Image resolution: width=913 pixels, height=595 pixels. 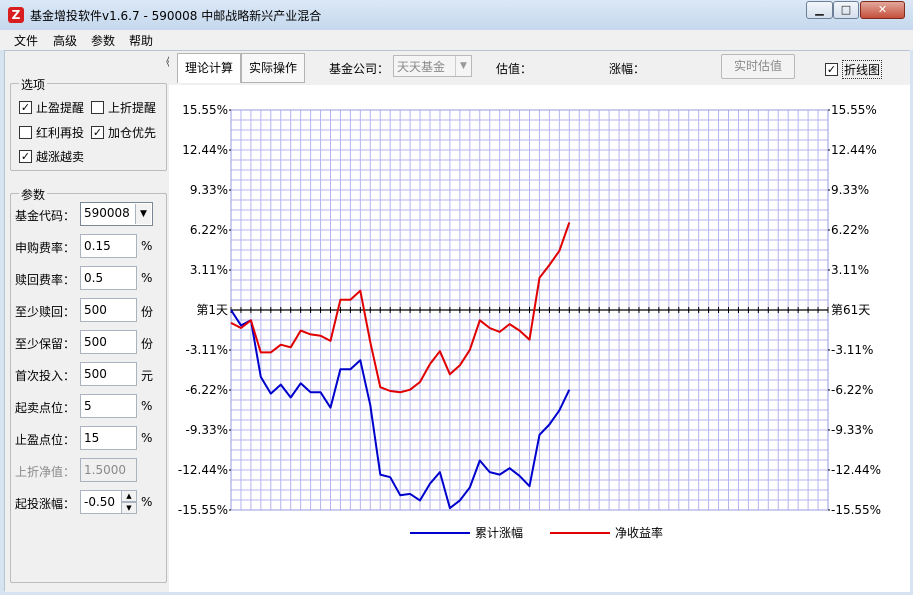 I want to click on option-label: 上折提醒, so click(x=132, y=108).